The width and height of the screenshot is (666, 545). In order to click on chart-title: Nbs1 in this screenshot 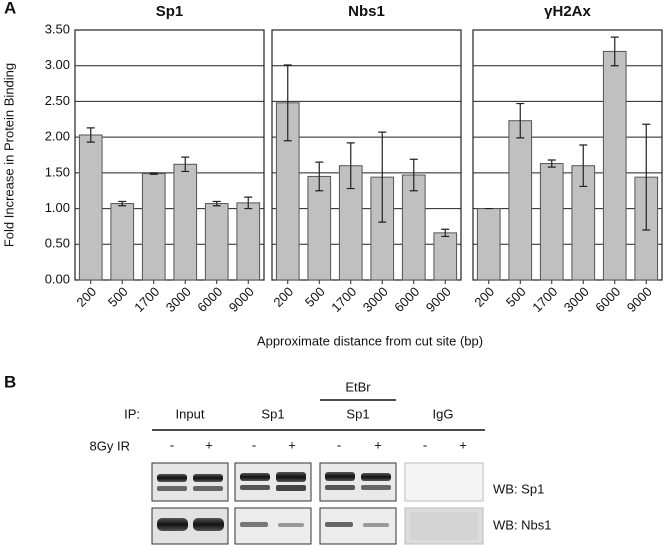, I will do `click(366, 11)`.